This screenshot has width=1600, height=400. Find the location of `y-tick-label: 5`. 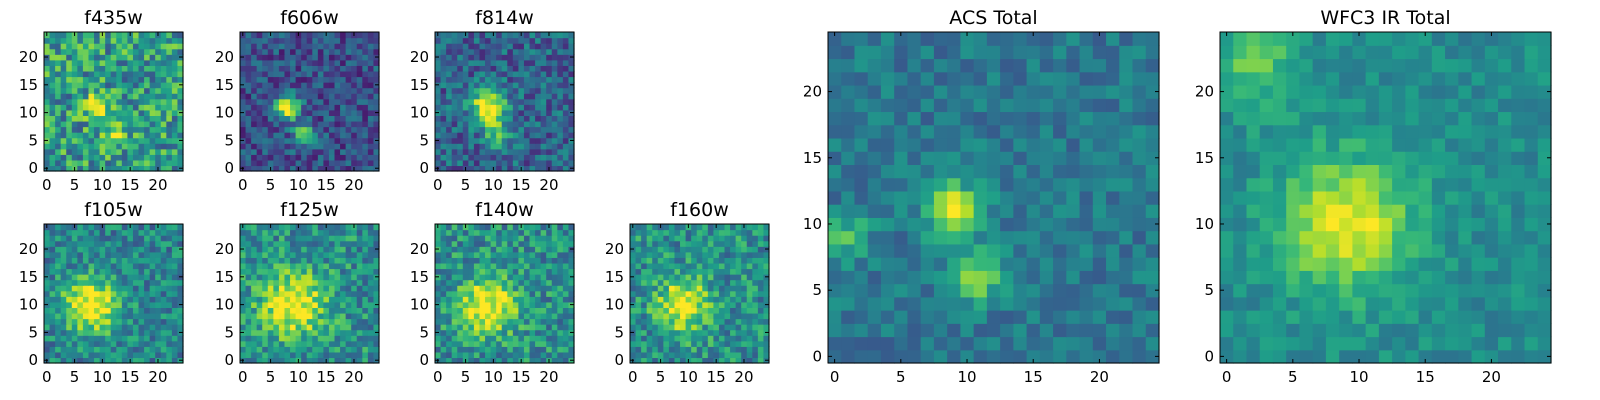

y-tick-label: 5 is located at coordinates (33, 140).